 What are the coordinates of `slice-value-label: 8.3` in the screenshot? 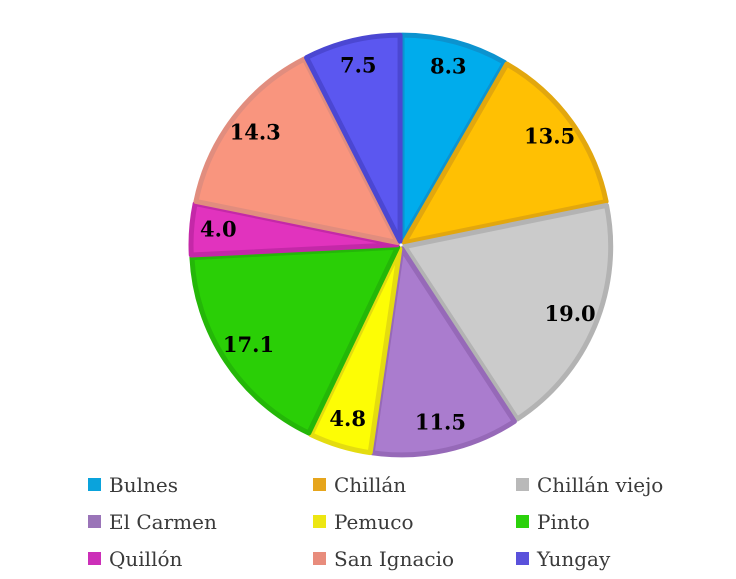 It's located at (448, 65).